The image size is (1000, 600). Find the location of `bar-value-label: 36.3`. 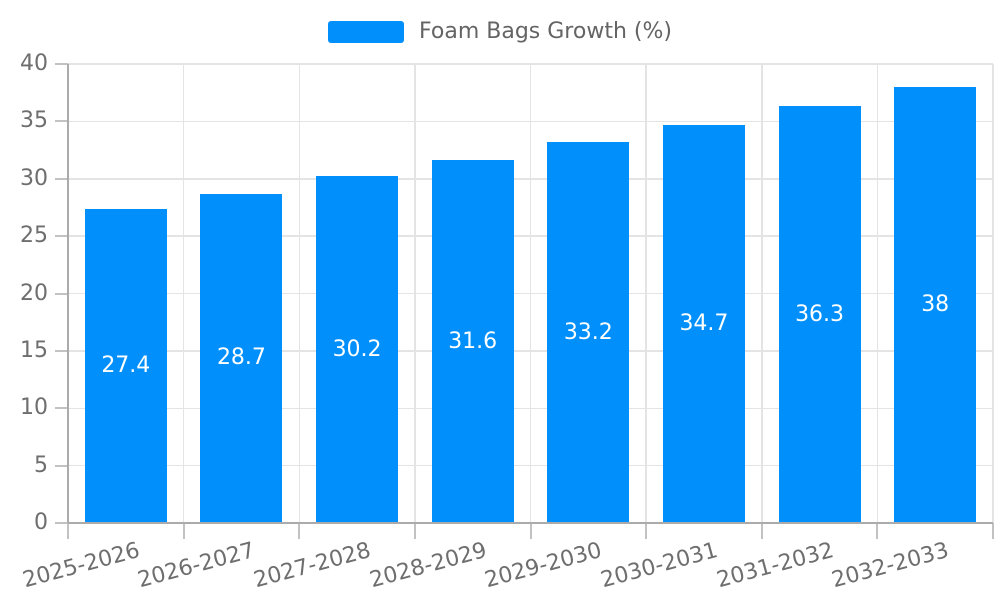

bar-value-label: 36.3 is located at coordinates (820, 314).